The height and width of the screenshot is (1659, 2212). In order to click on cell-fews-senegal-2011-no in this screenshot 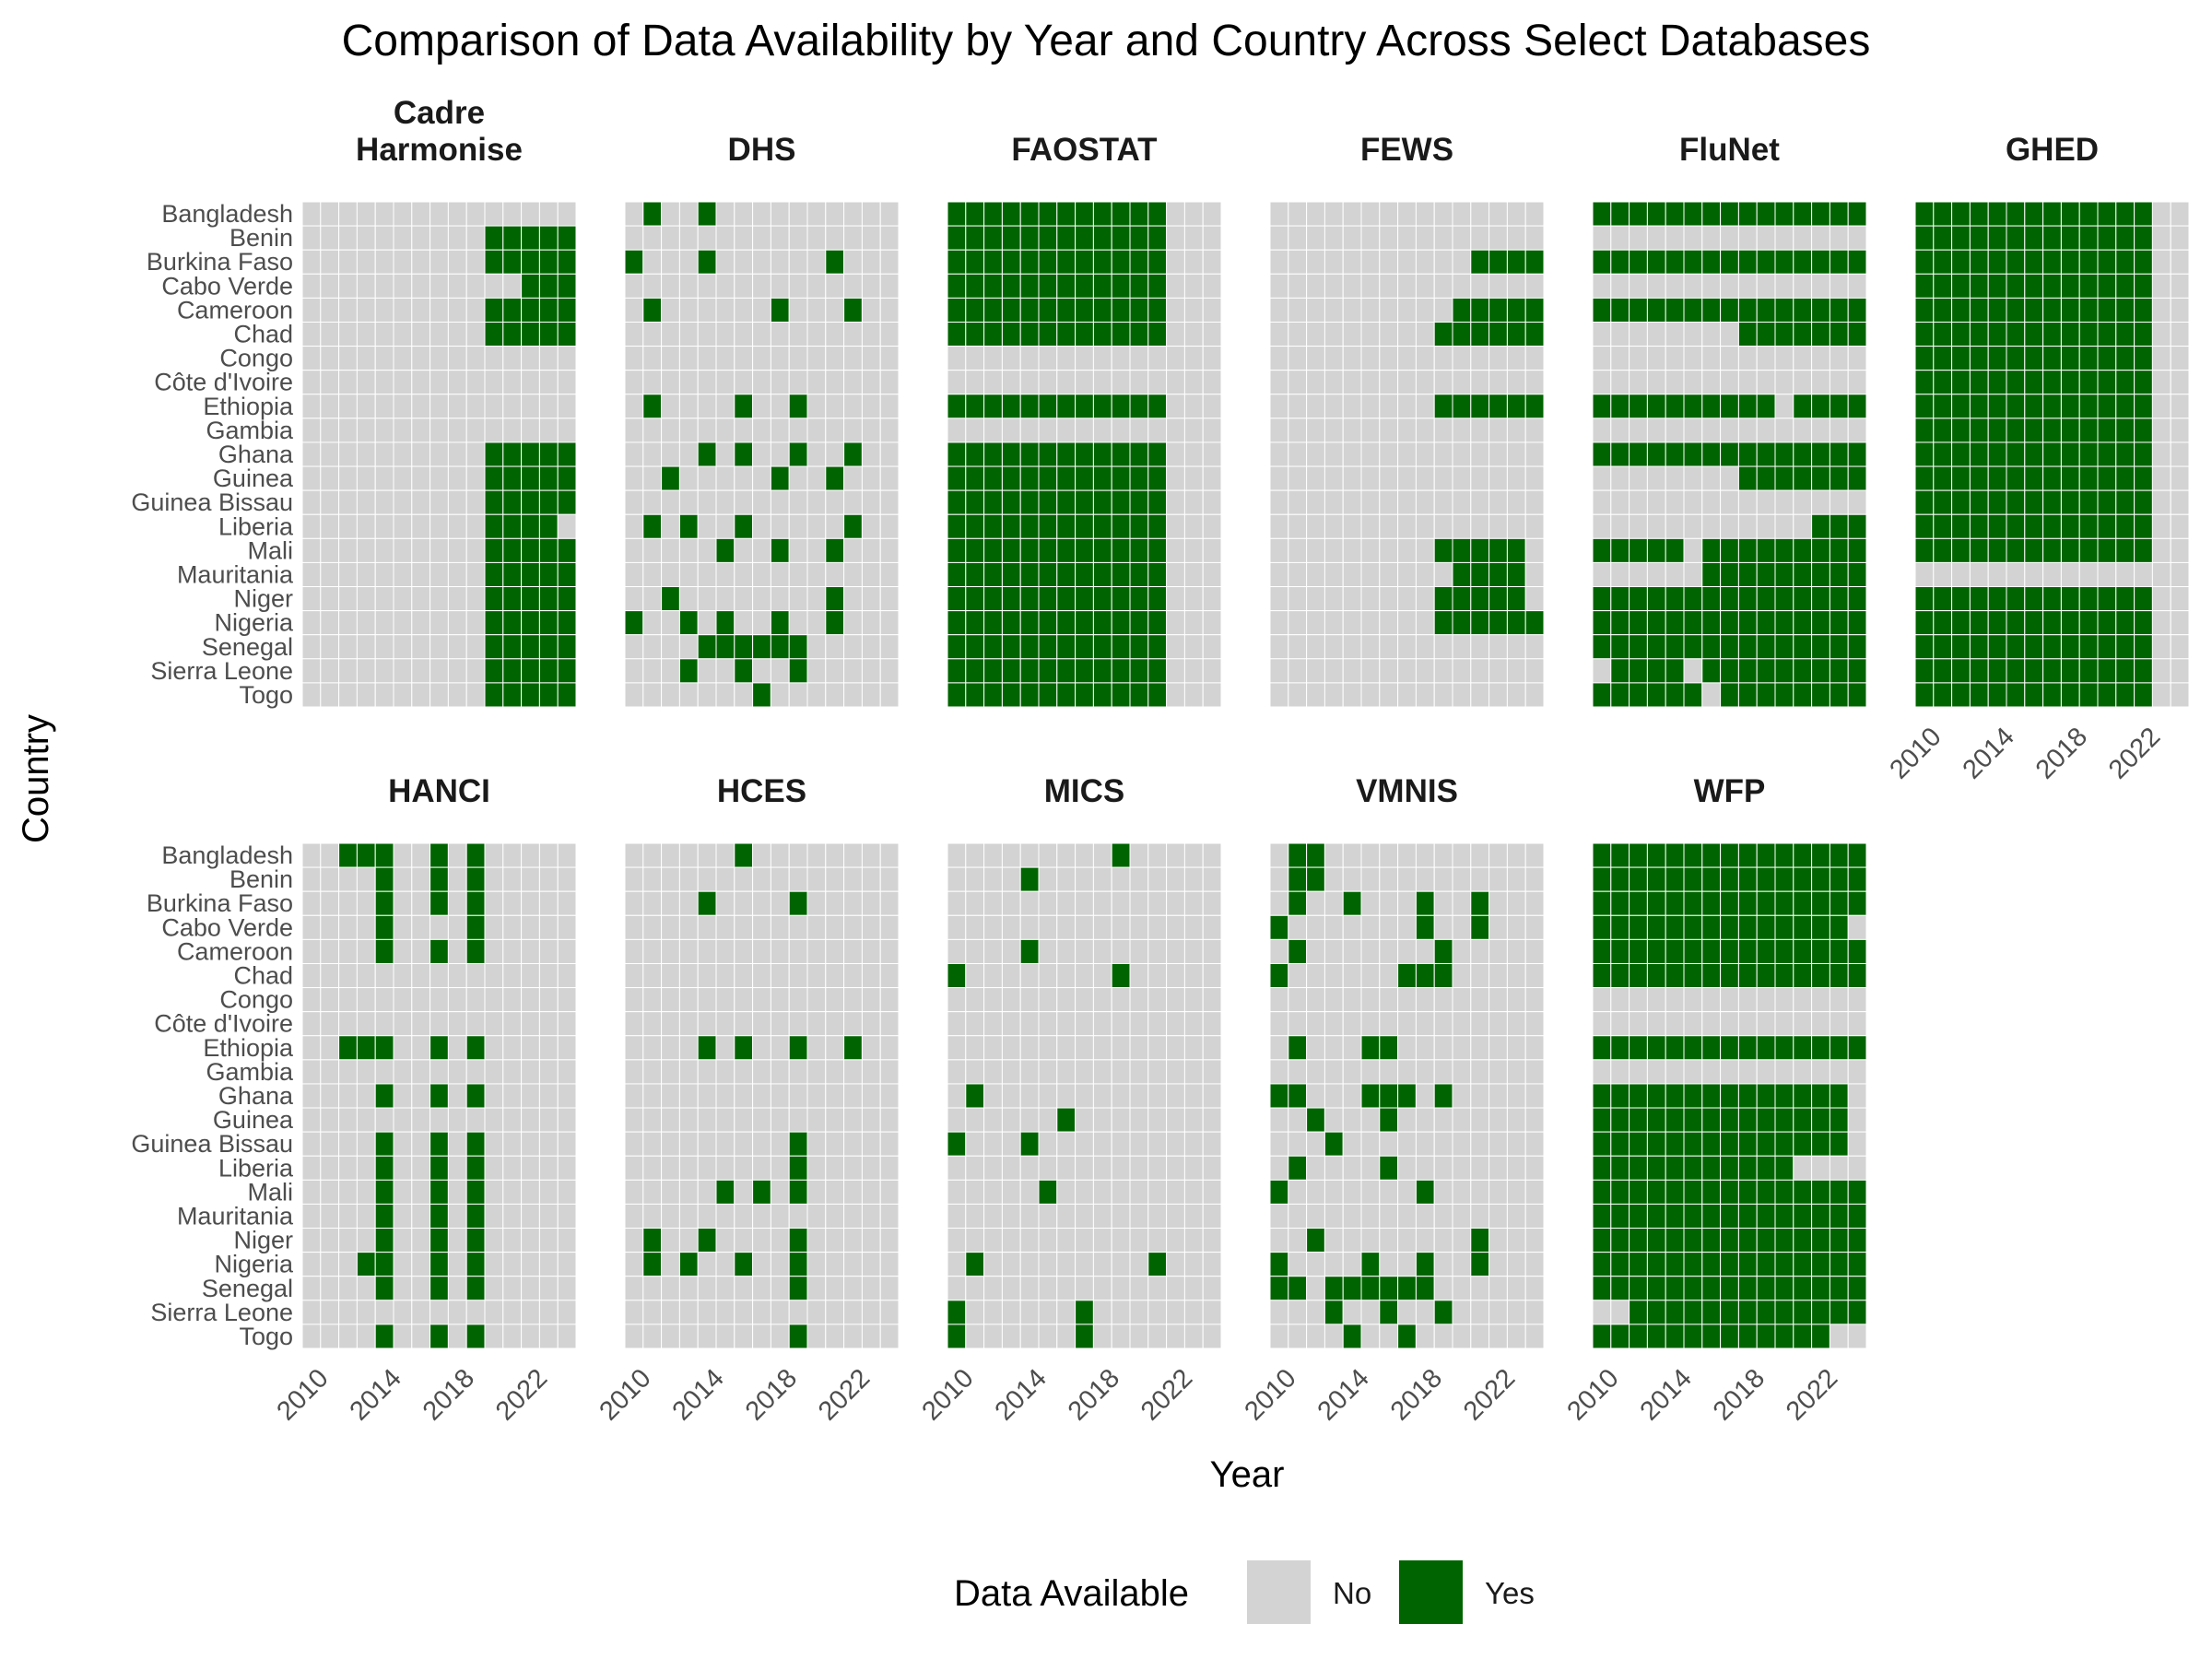, I will do `click(1315, 647)`.